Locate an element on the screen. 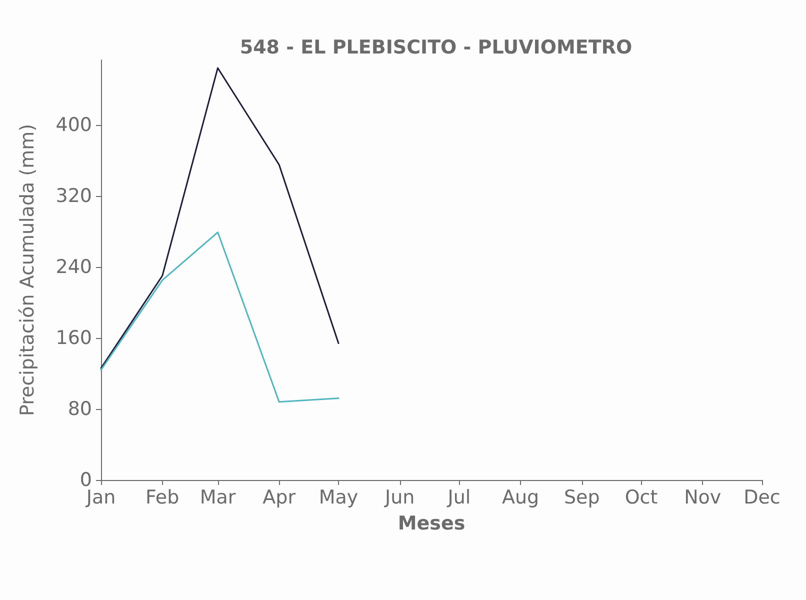  x-axis-title: Meses is located at coordinates (432, 523).